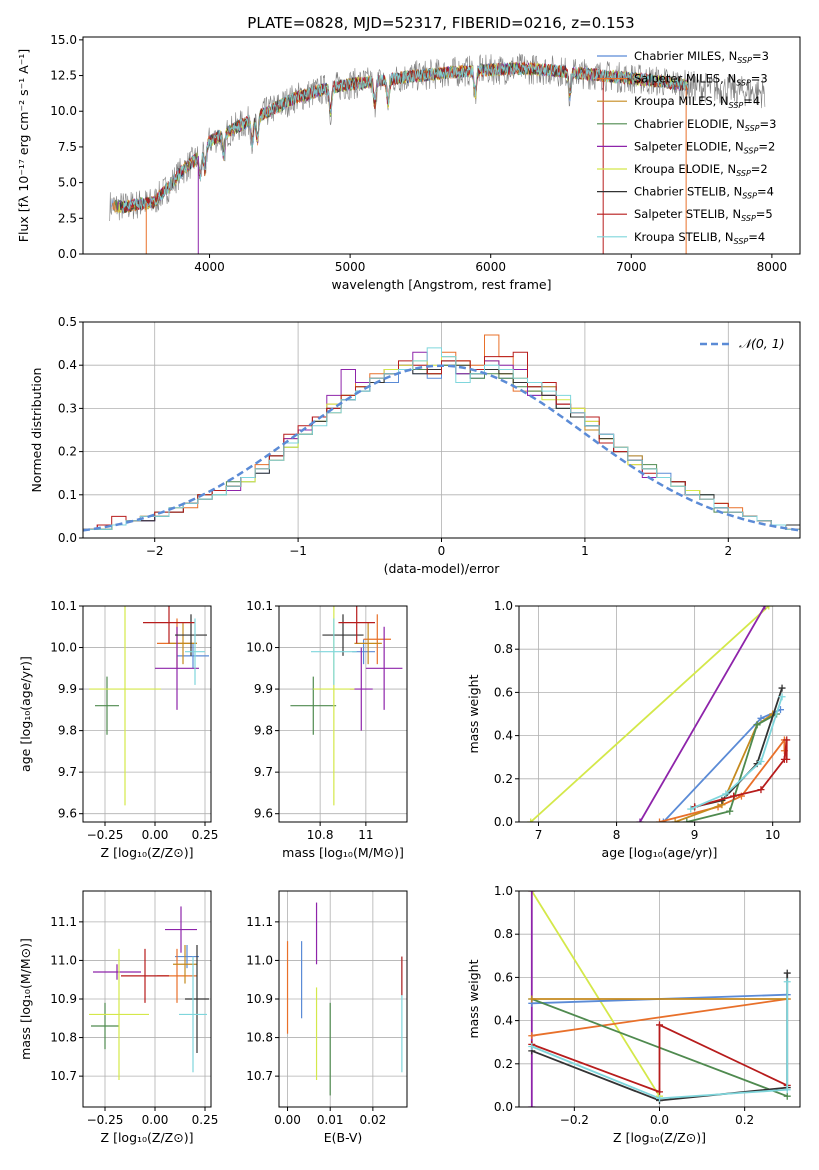 This screenshot has width=819, height=1170. Describe the element at coordinates (155, 551) in the screenshot. I see `x-tick-label: −2` at that location.